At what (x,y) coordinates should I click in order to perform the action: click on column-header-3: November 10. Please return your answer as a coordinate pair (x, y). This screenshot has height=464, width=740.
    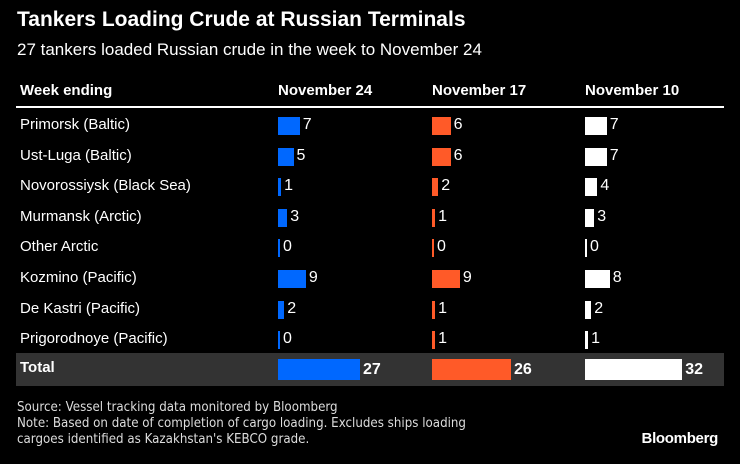
    Looking at the image, I should click on (632, 90).